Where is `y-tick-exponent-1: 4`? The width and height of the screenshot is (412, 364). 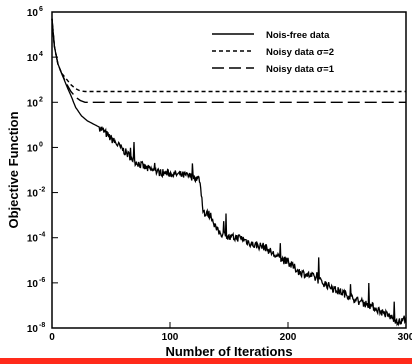
y-tick-exponent-1: 4 is located at coordinates (41, 54).